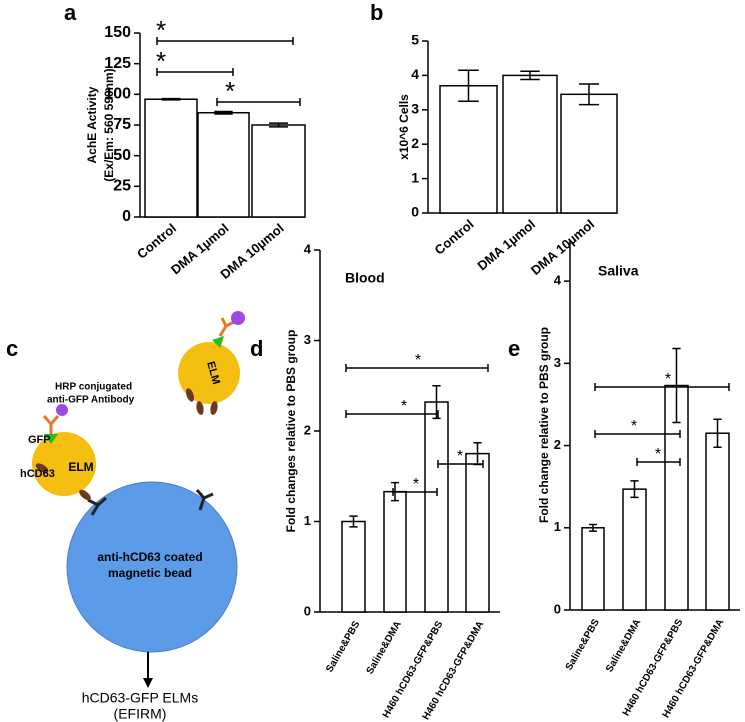 This screenshot has width=745, height=722. I want to click on antibody-label: anti-GFP Antibody, so click(91, 400).